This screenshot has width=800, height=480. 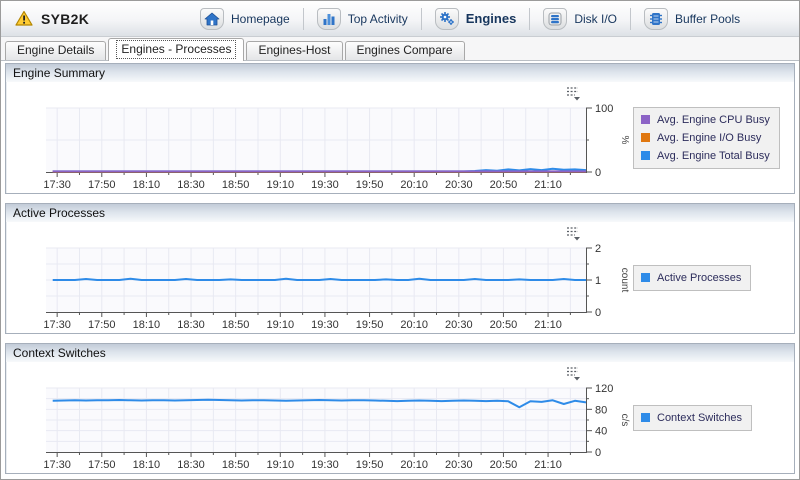 What do you see at coordinates (709, 137) in the screenshot?
I see `legend-label: Avg. Engine I/O Busy` at bounding box center [709, 137].